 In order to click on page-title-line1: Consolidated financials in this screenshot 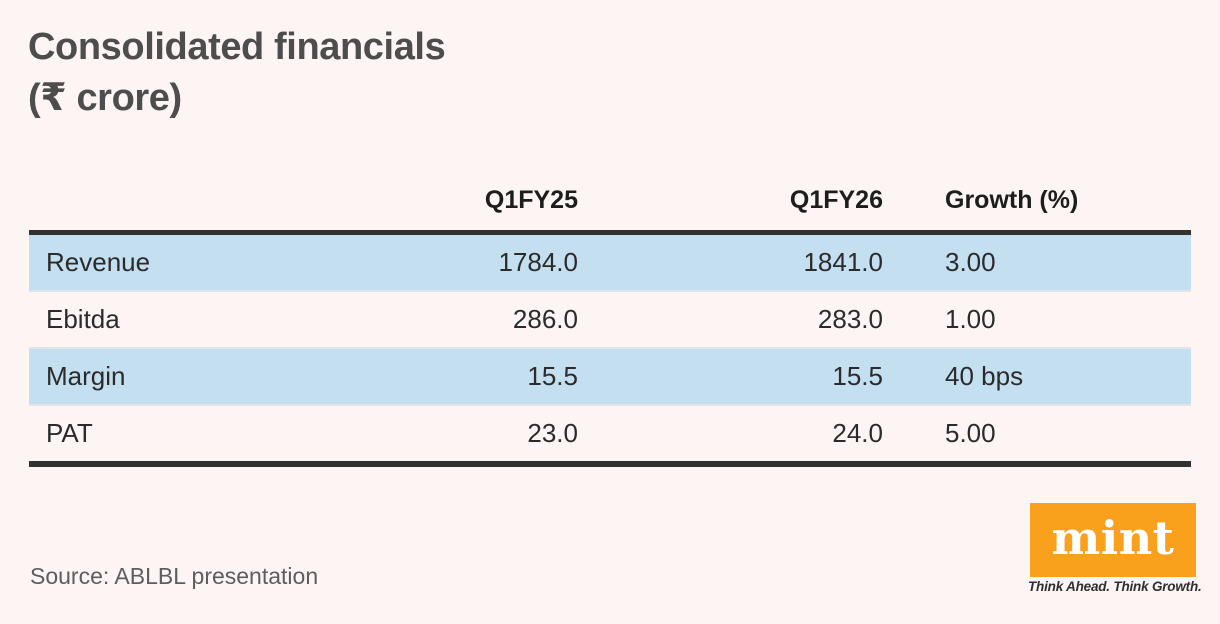, I will do `click(237, 47)`.